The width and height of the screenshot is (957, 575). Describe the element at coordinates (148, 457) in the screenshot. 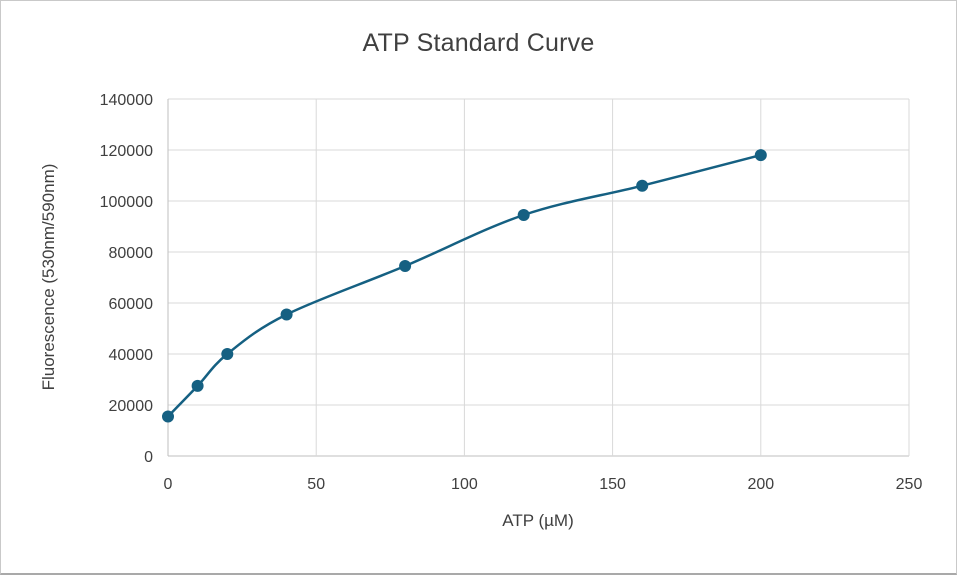

I see `y-tick-label: 0` at that location.